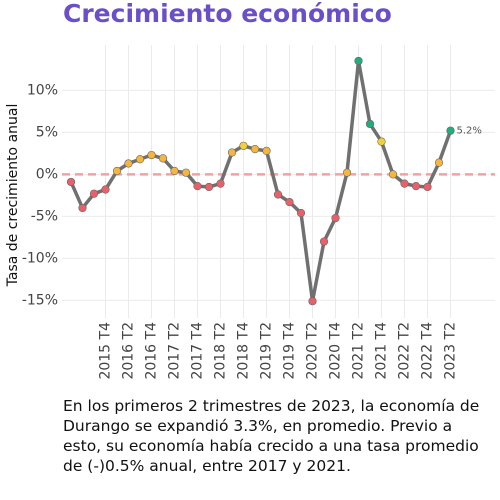 Image resolution: width=500 pixels, height=500 pixels. What do you see at coordinates (13, 196) in the screenshot?
I see `y-axis-label: Tasa de crecimiento anual` at bounding box center [13, 196].